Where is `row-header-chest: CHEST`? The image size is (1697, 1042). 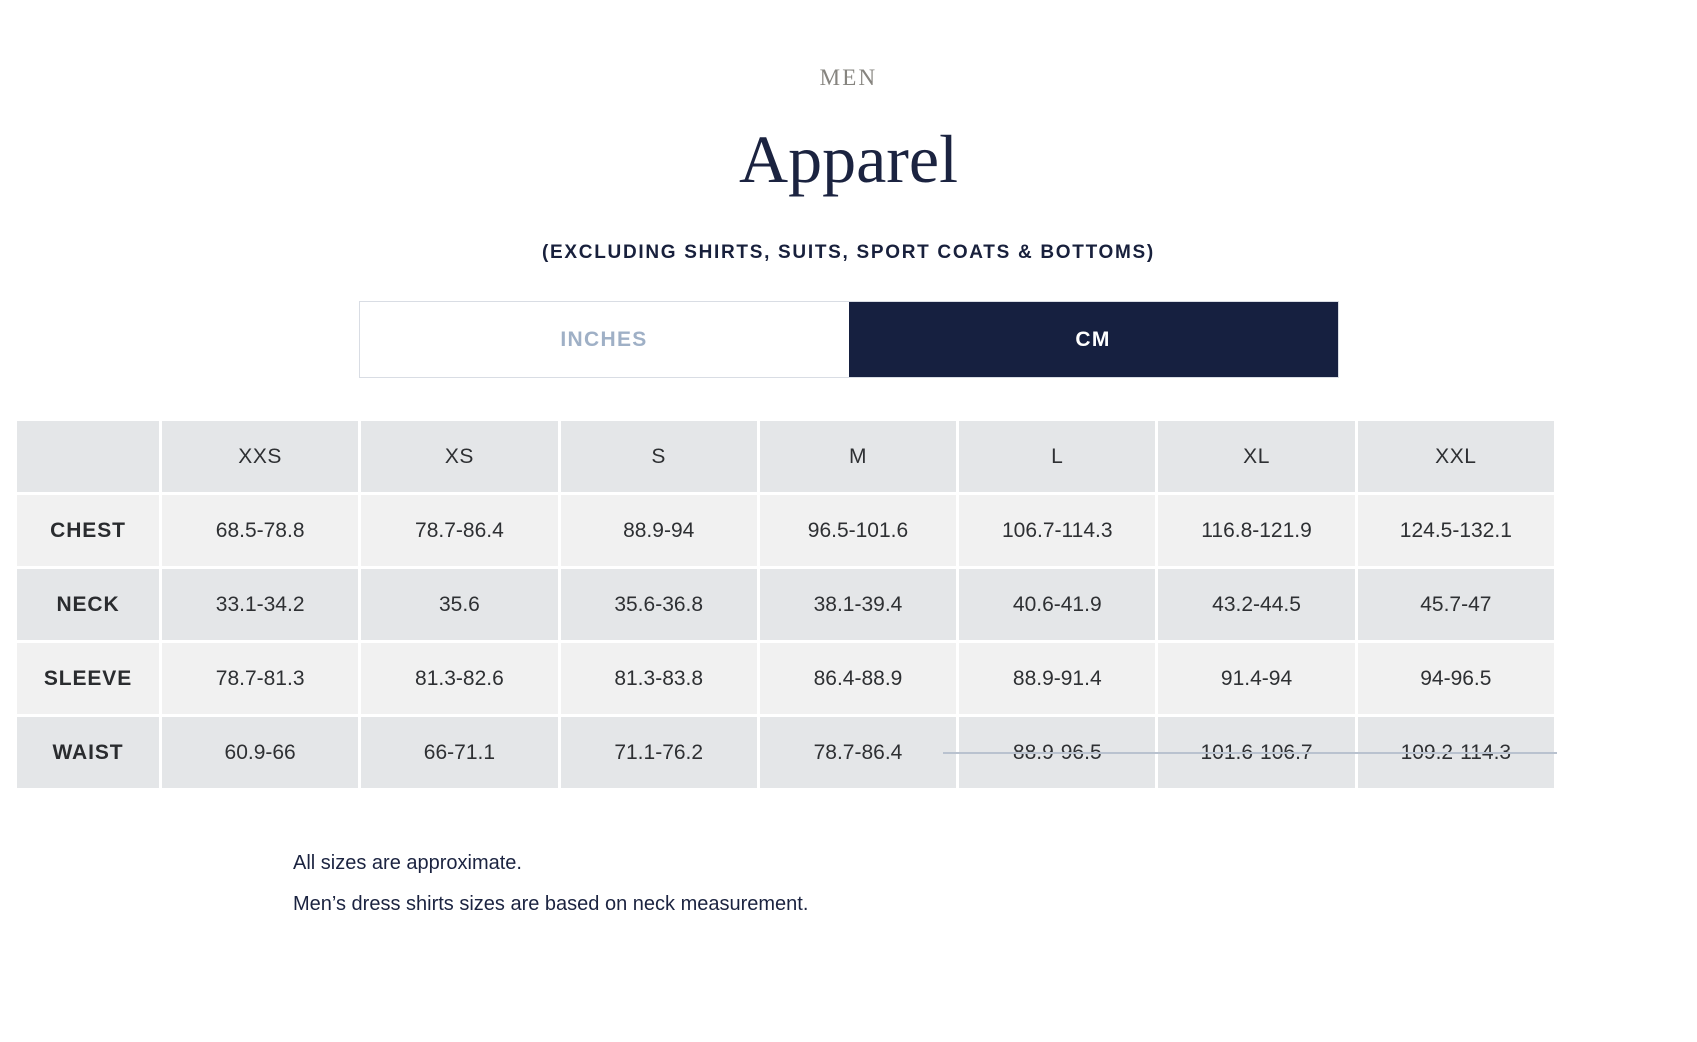
row-header-chest: CHEST is located at coordinates (88, 530).